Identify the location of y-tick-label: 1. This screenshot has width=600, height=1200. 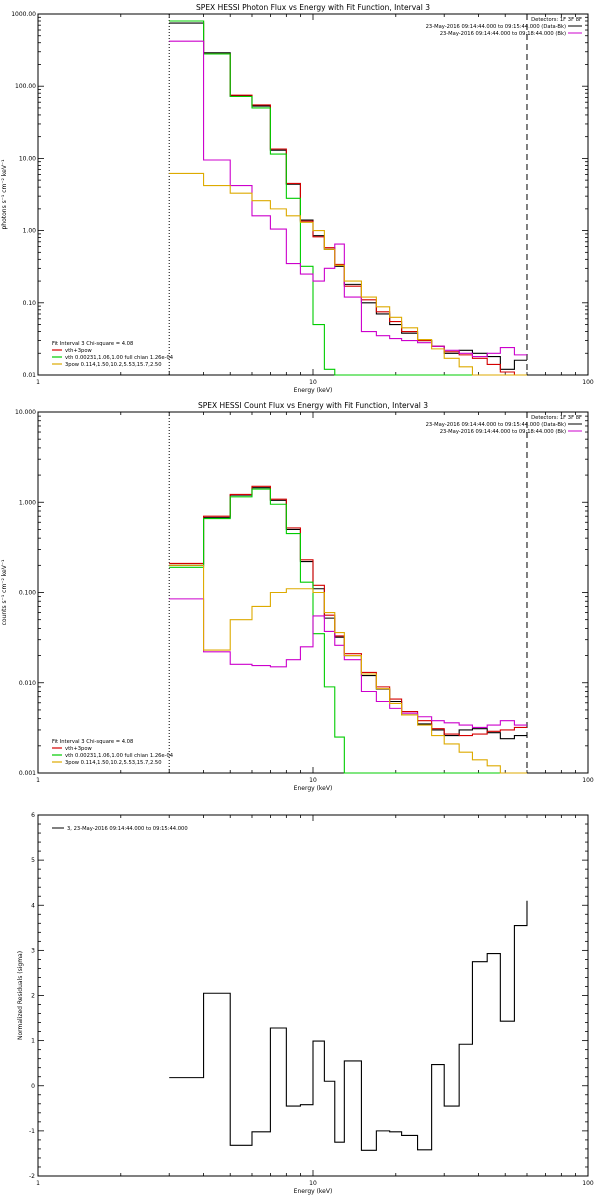
(33, 1041).